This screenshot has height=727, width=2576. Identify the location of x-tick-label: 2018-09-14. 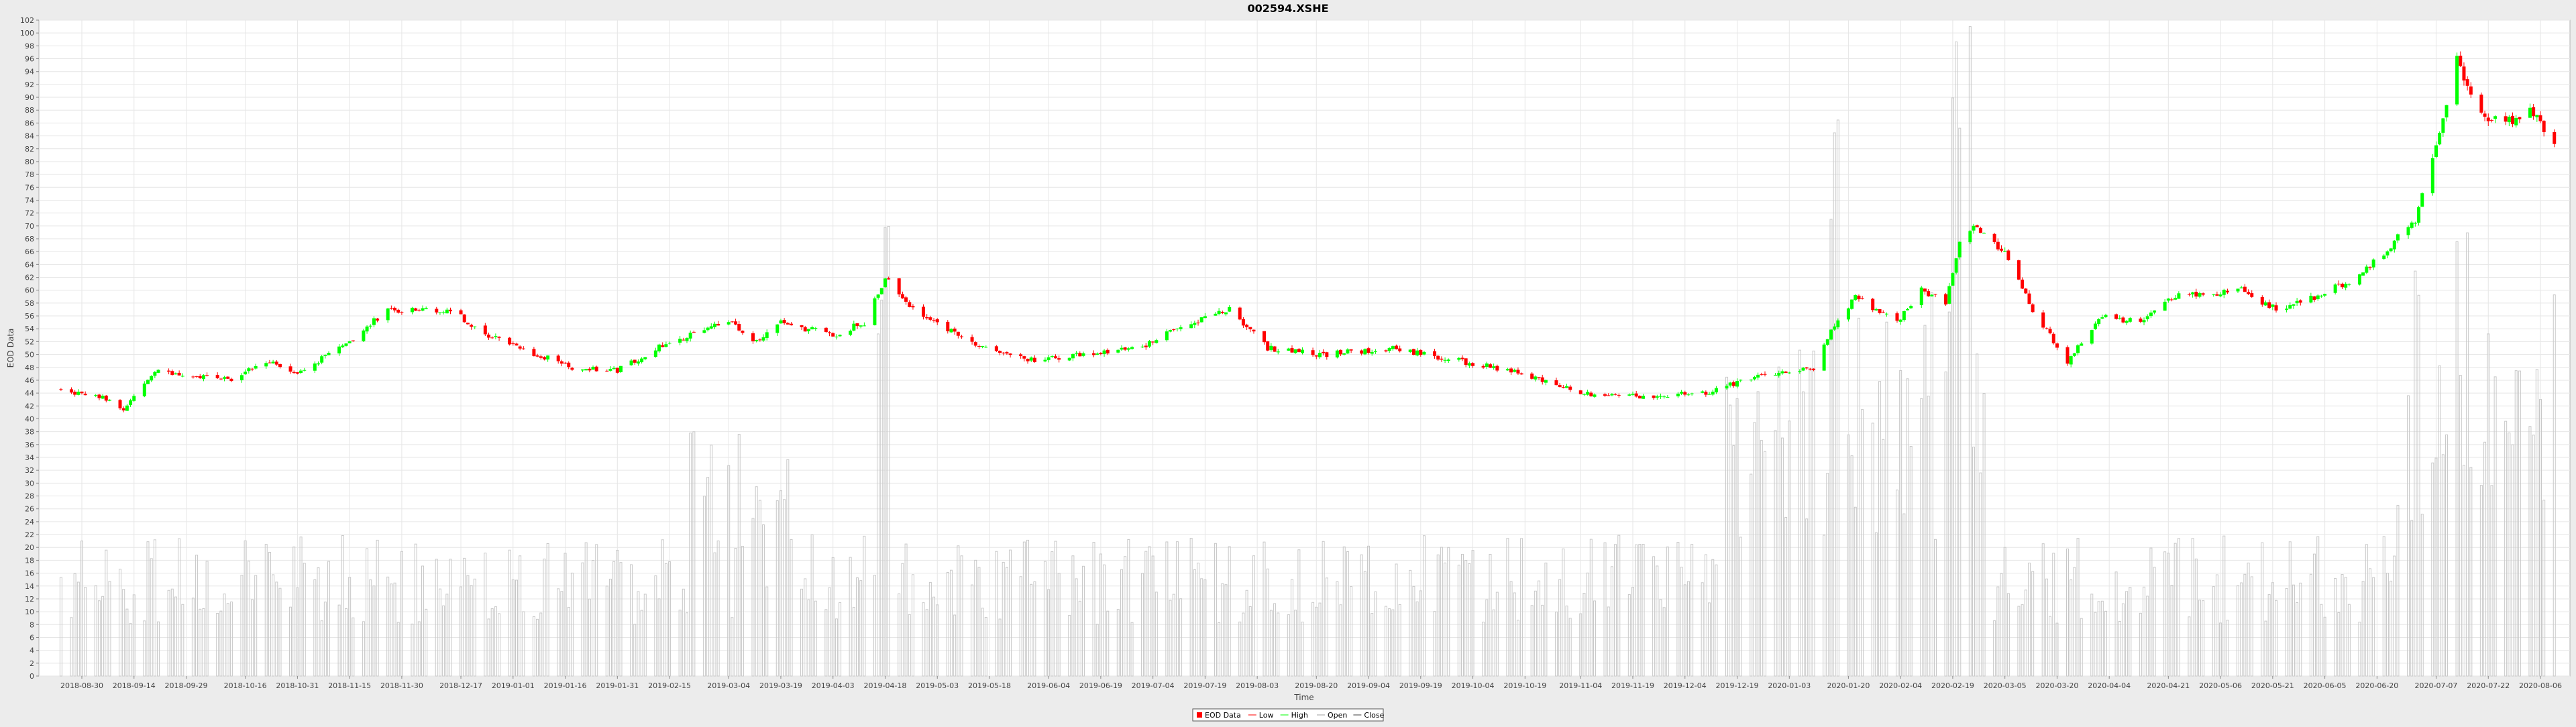
(134, 685).